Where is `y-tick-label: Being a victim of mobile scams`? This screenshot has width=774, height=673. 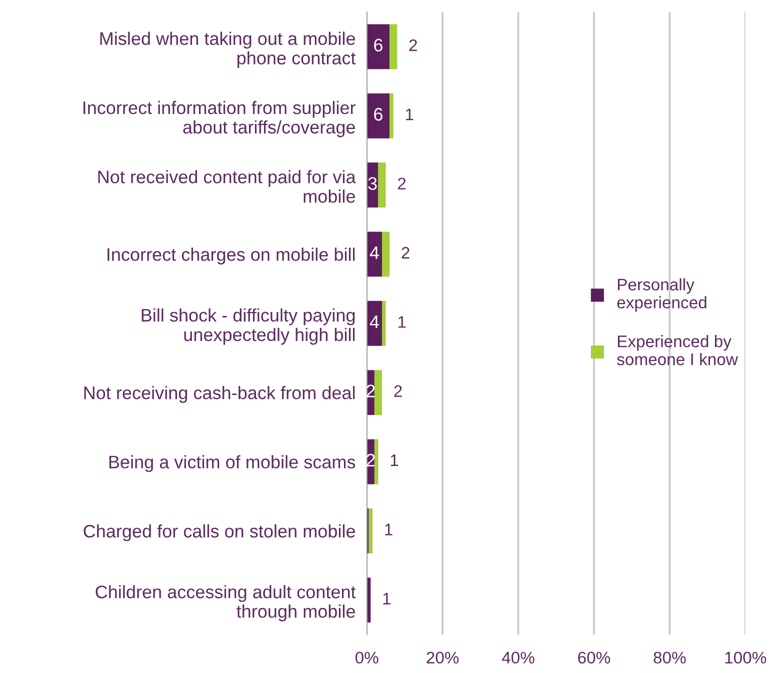
y-tick-label: Being a victim of mobile scams is located at coordinates (232, 463).